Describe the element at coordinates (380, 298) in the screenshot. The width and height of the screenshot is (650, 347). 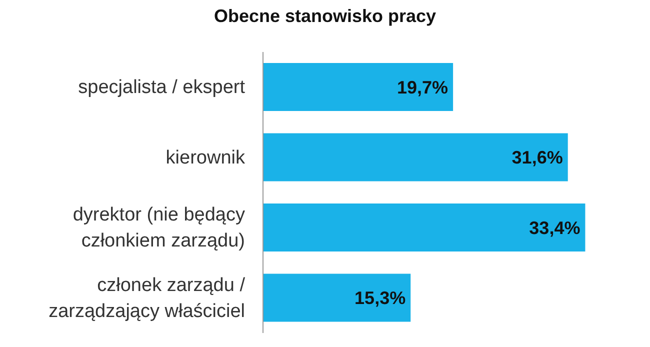
I see `data-label: 15,3%` at that location.